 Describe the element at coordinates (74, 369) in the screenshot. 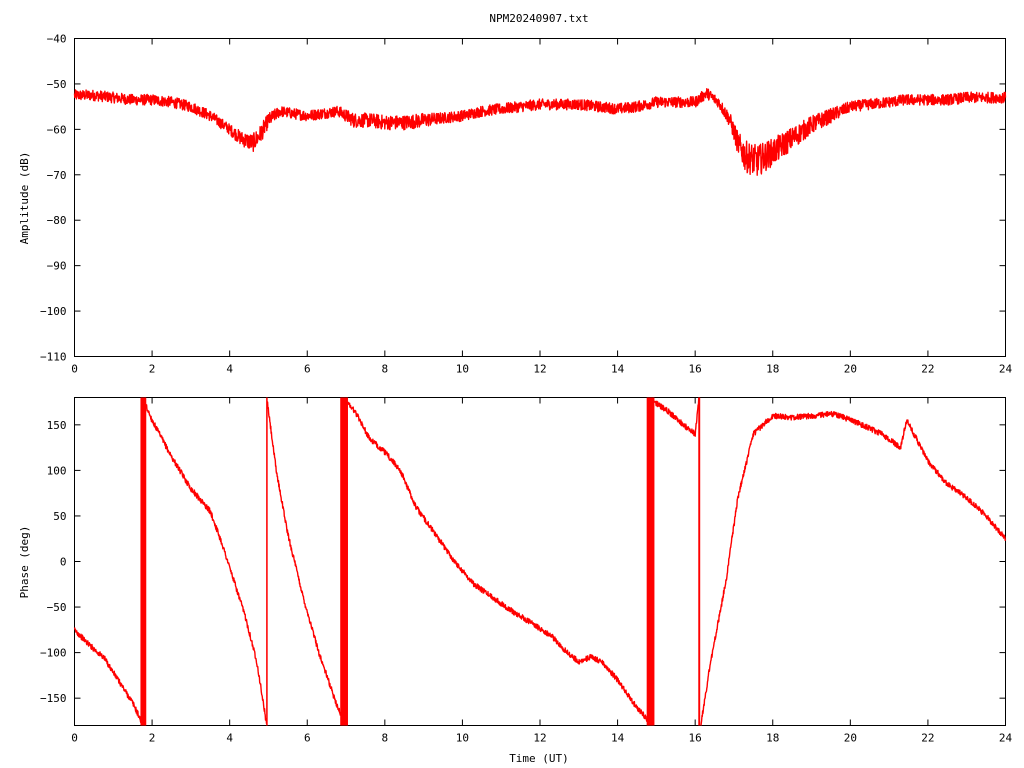

I see `amplitude-x-tick-label: 0` at that location.